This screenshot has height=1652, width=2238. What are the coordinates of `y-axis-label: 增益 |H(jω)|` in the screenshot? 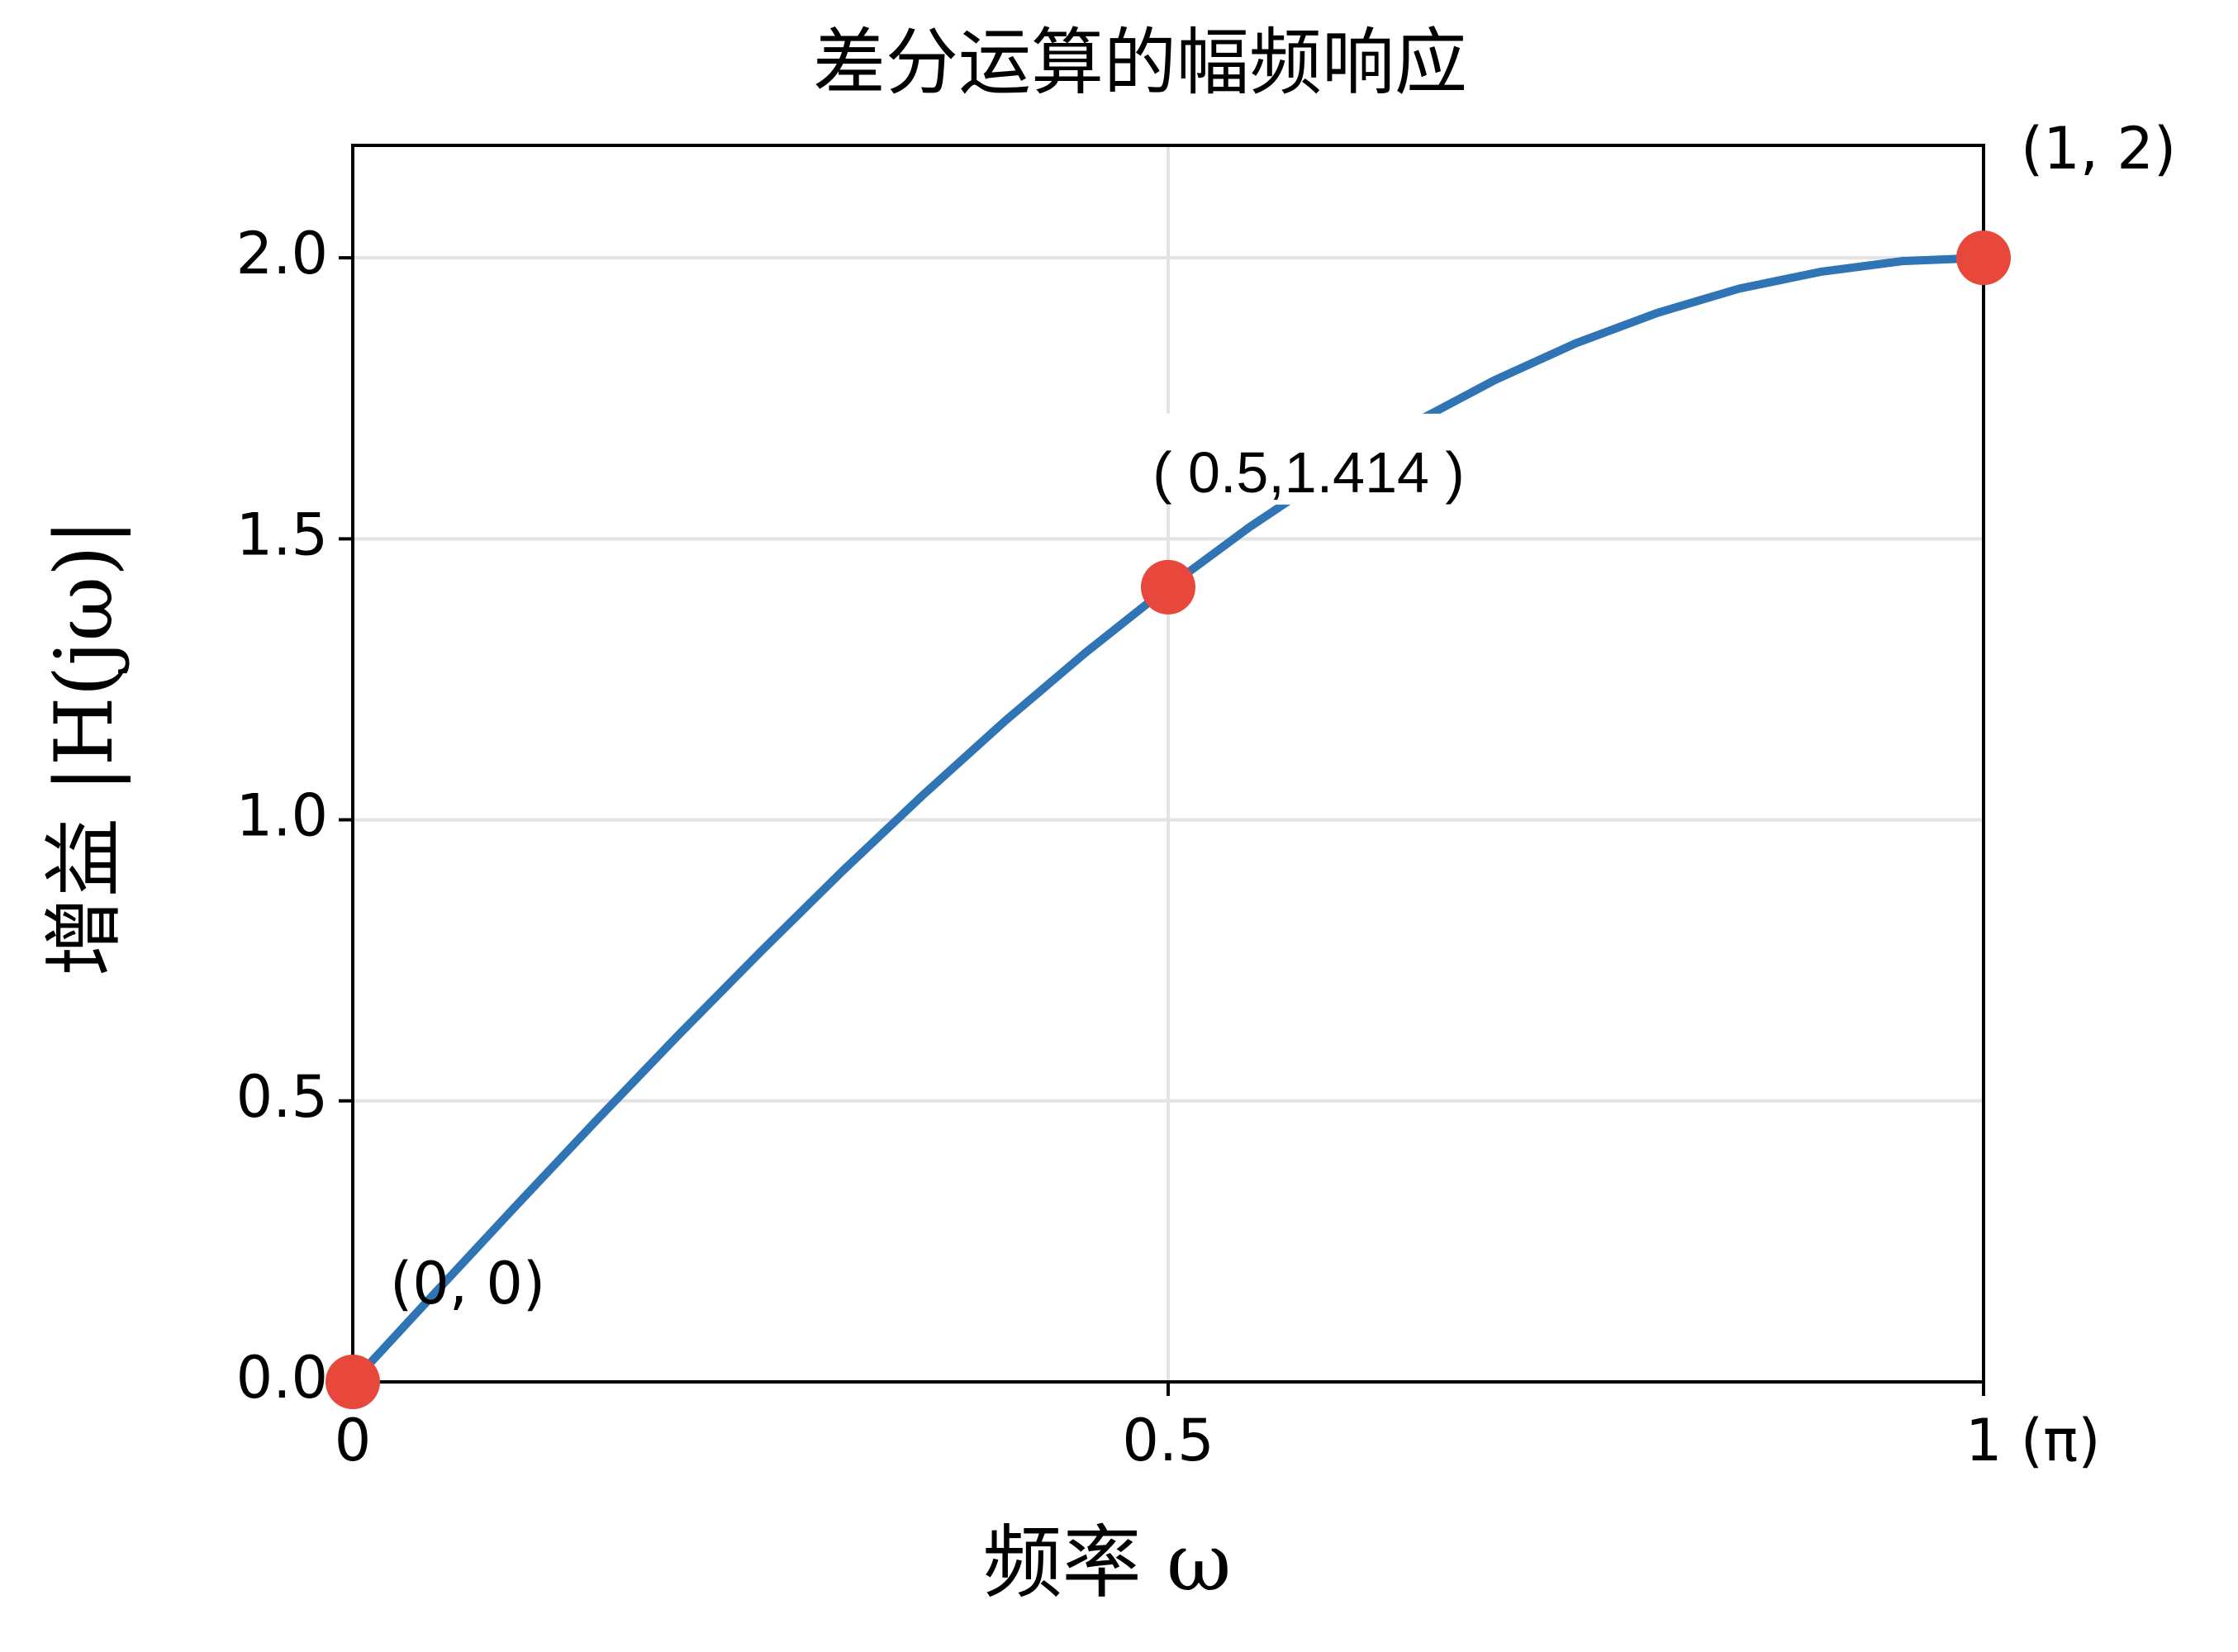 It's located at (84, 747).